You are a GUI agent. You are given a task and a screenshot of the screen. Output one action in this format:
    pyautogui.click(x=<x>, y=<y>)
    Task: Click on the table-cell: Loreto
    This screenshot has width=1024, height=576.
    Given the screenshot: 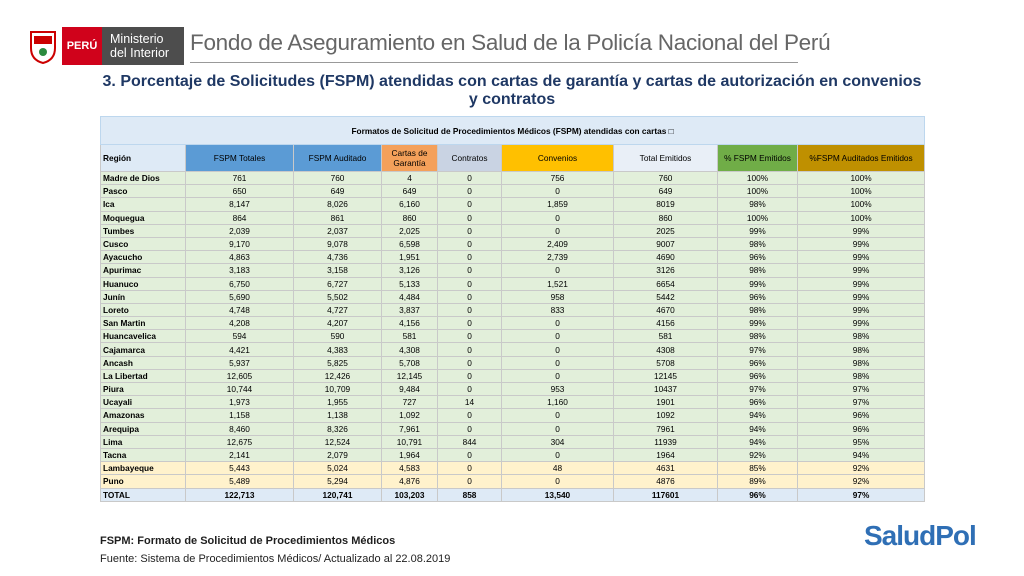 What is the action you would take?
    pyautogui.click(x=143, y=310)
    